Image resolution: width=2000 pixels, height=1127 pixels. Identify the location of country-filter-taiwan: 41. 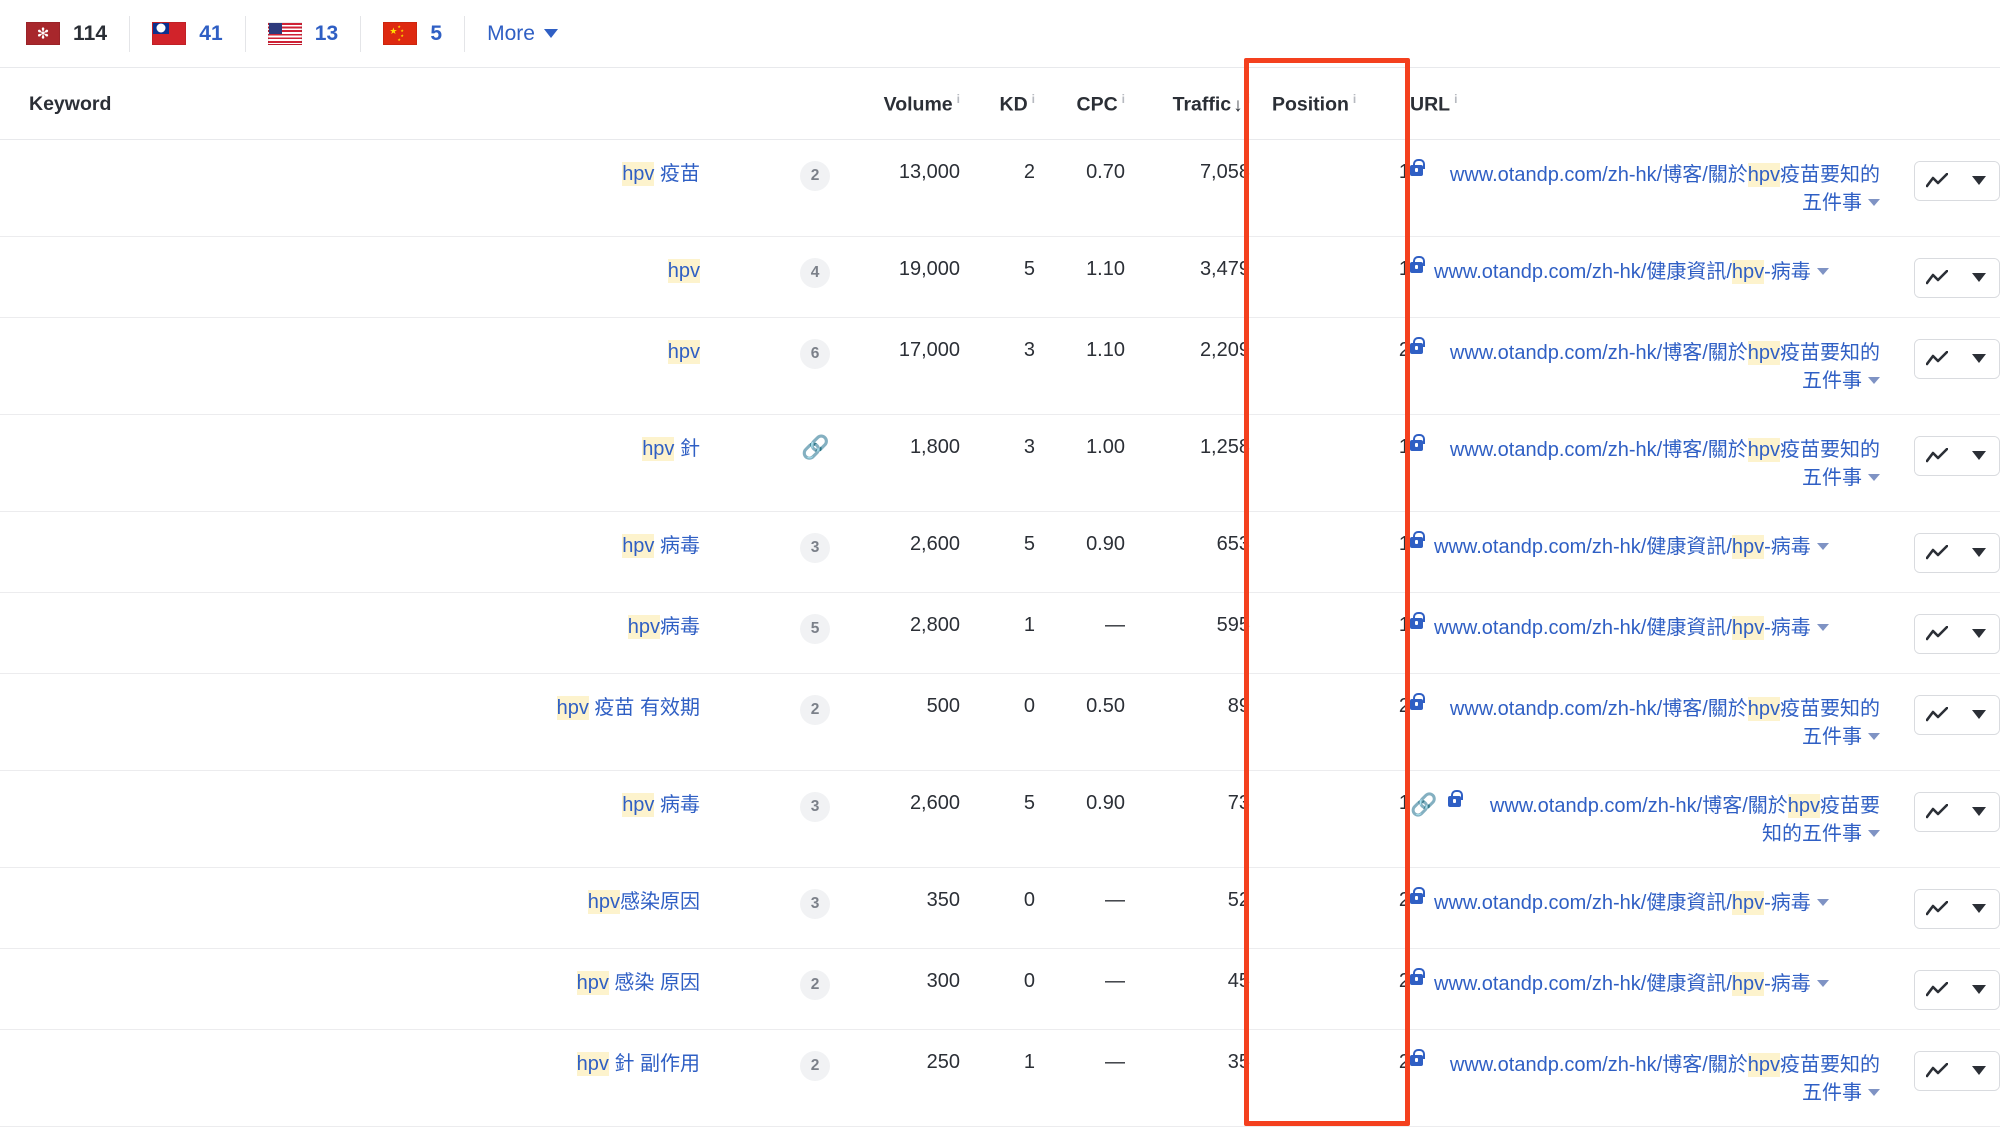
(199, 33).